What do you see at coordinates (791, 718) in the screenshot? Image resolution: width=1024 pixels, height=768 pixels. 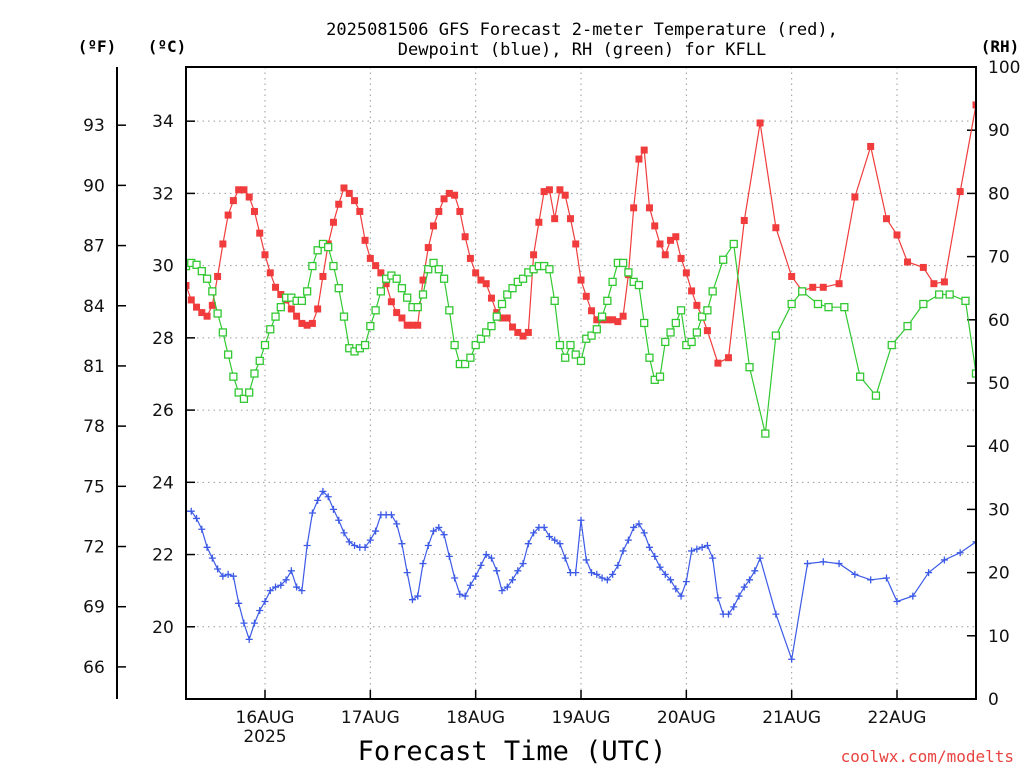 I see `x-tick-label: 21AUG` at bounding box center [791, 718].